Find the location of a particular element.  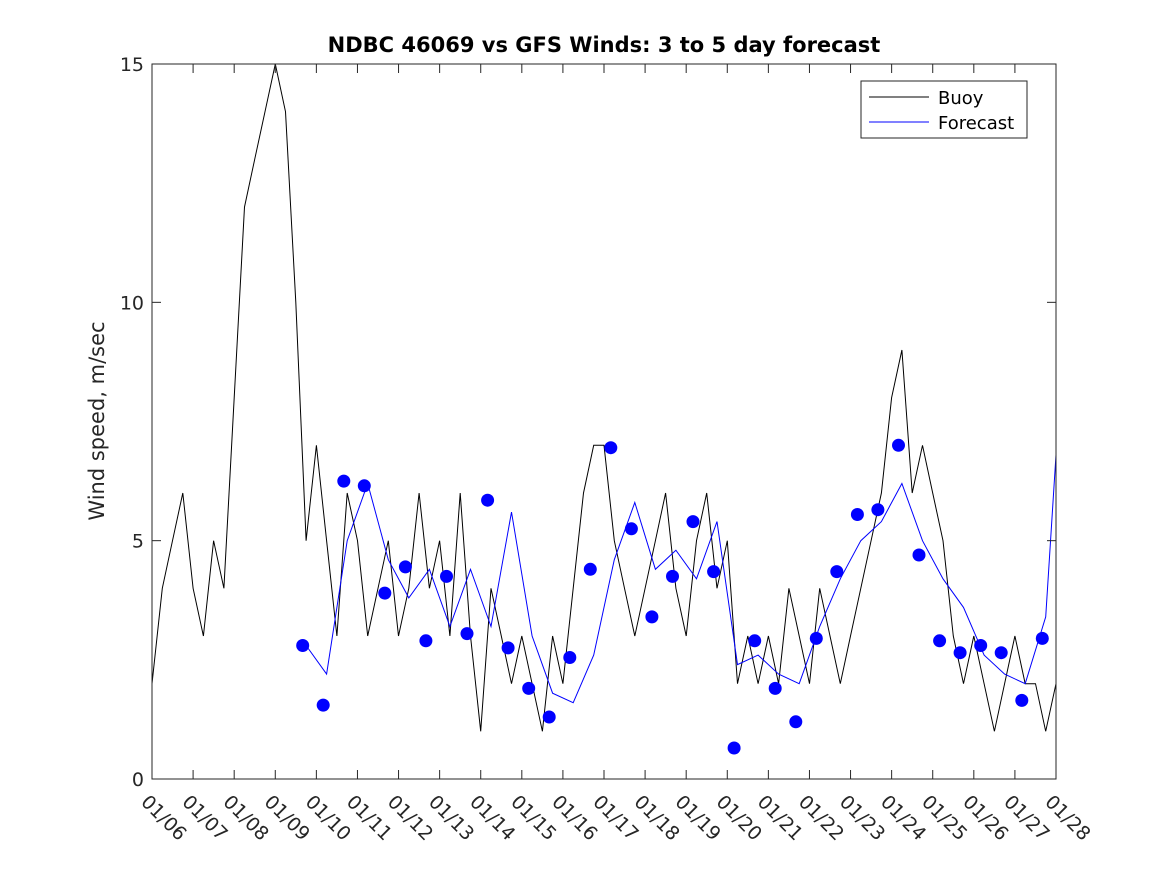

x-tick-label: 01/21 is located at coordinates (780, 818).